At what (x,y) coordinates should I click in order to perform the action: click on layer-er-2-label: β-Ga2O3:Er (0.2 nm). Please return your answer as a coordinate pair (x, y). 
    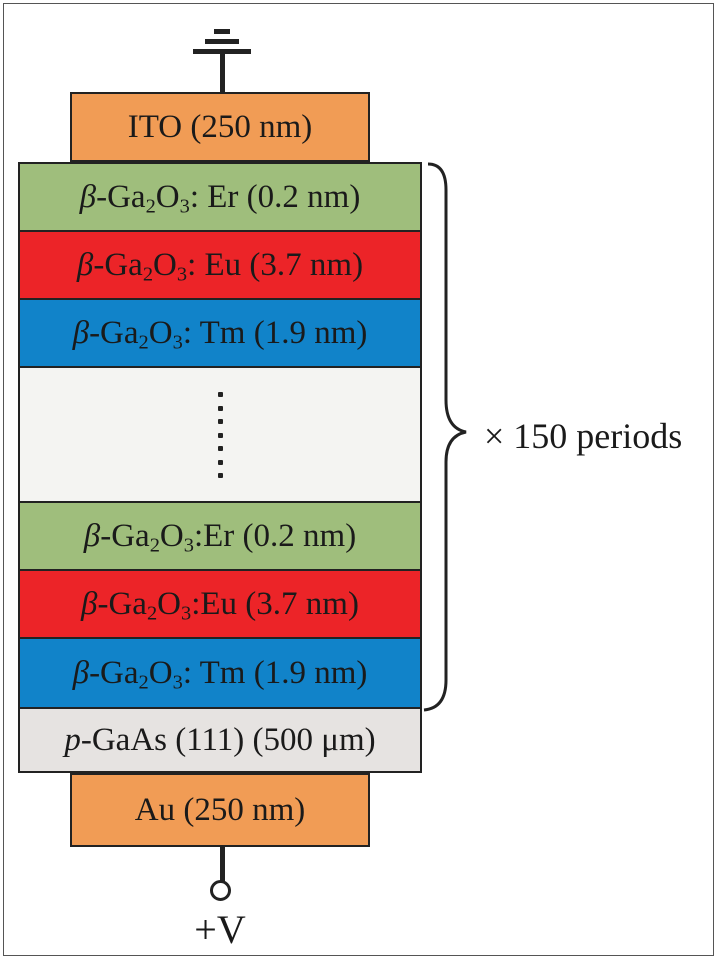
    Looking at the image, I should click on (220, 537).